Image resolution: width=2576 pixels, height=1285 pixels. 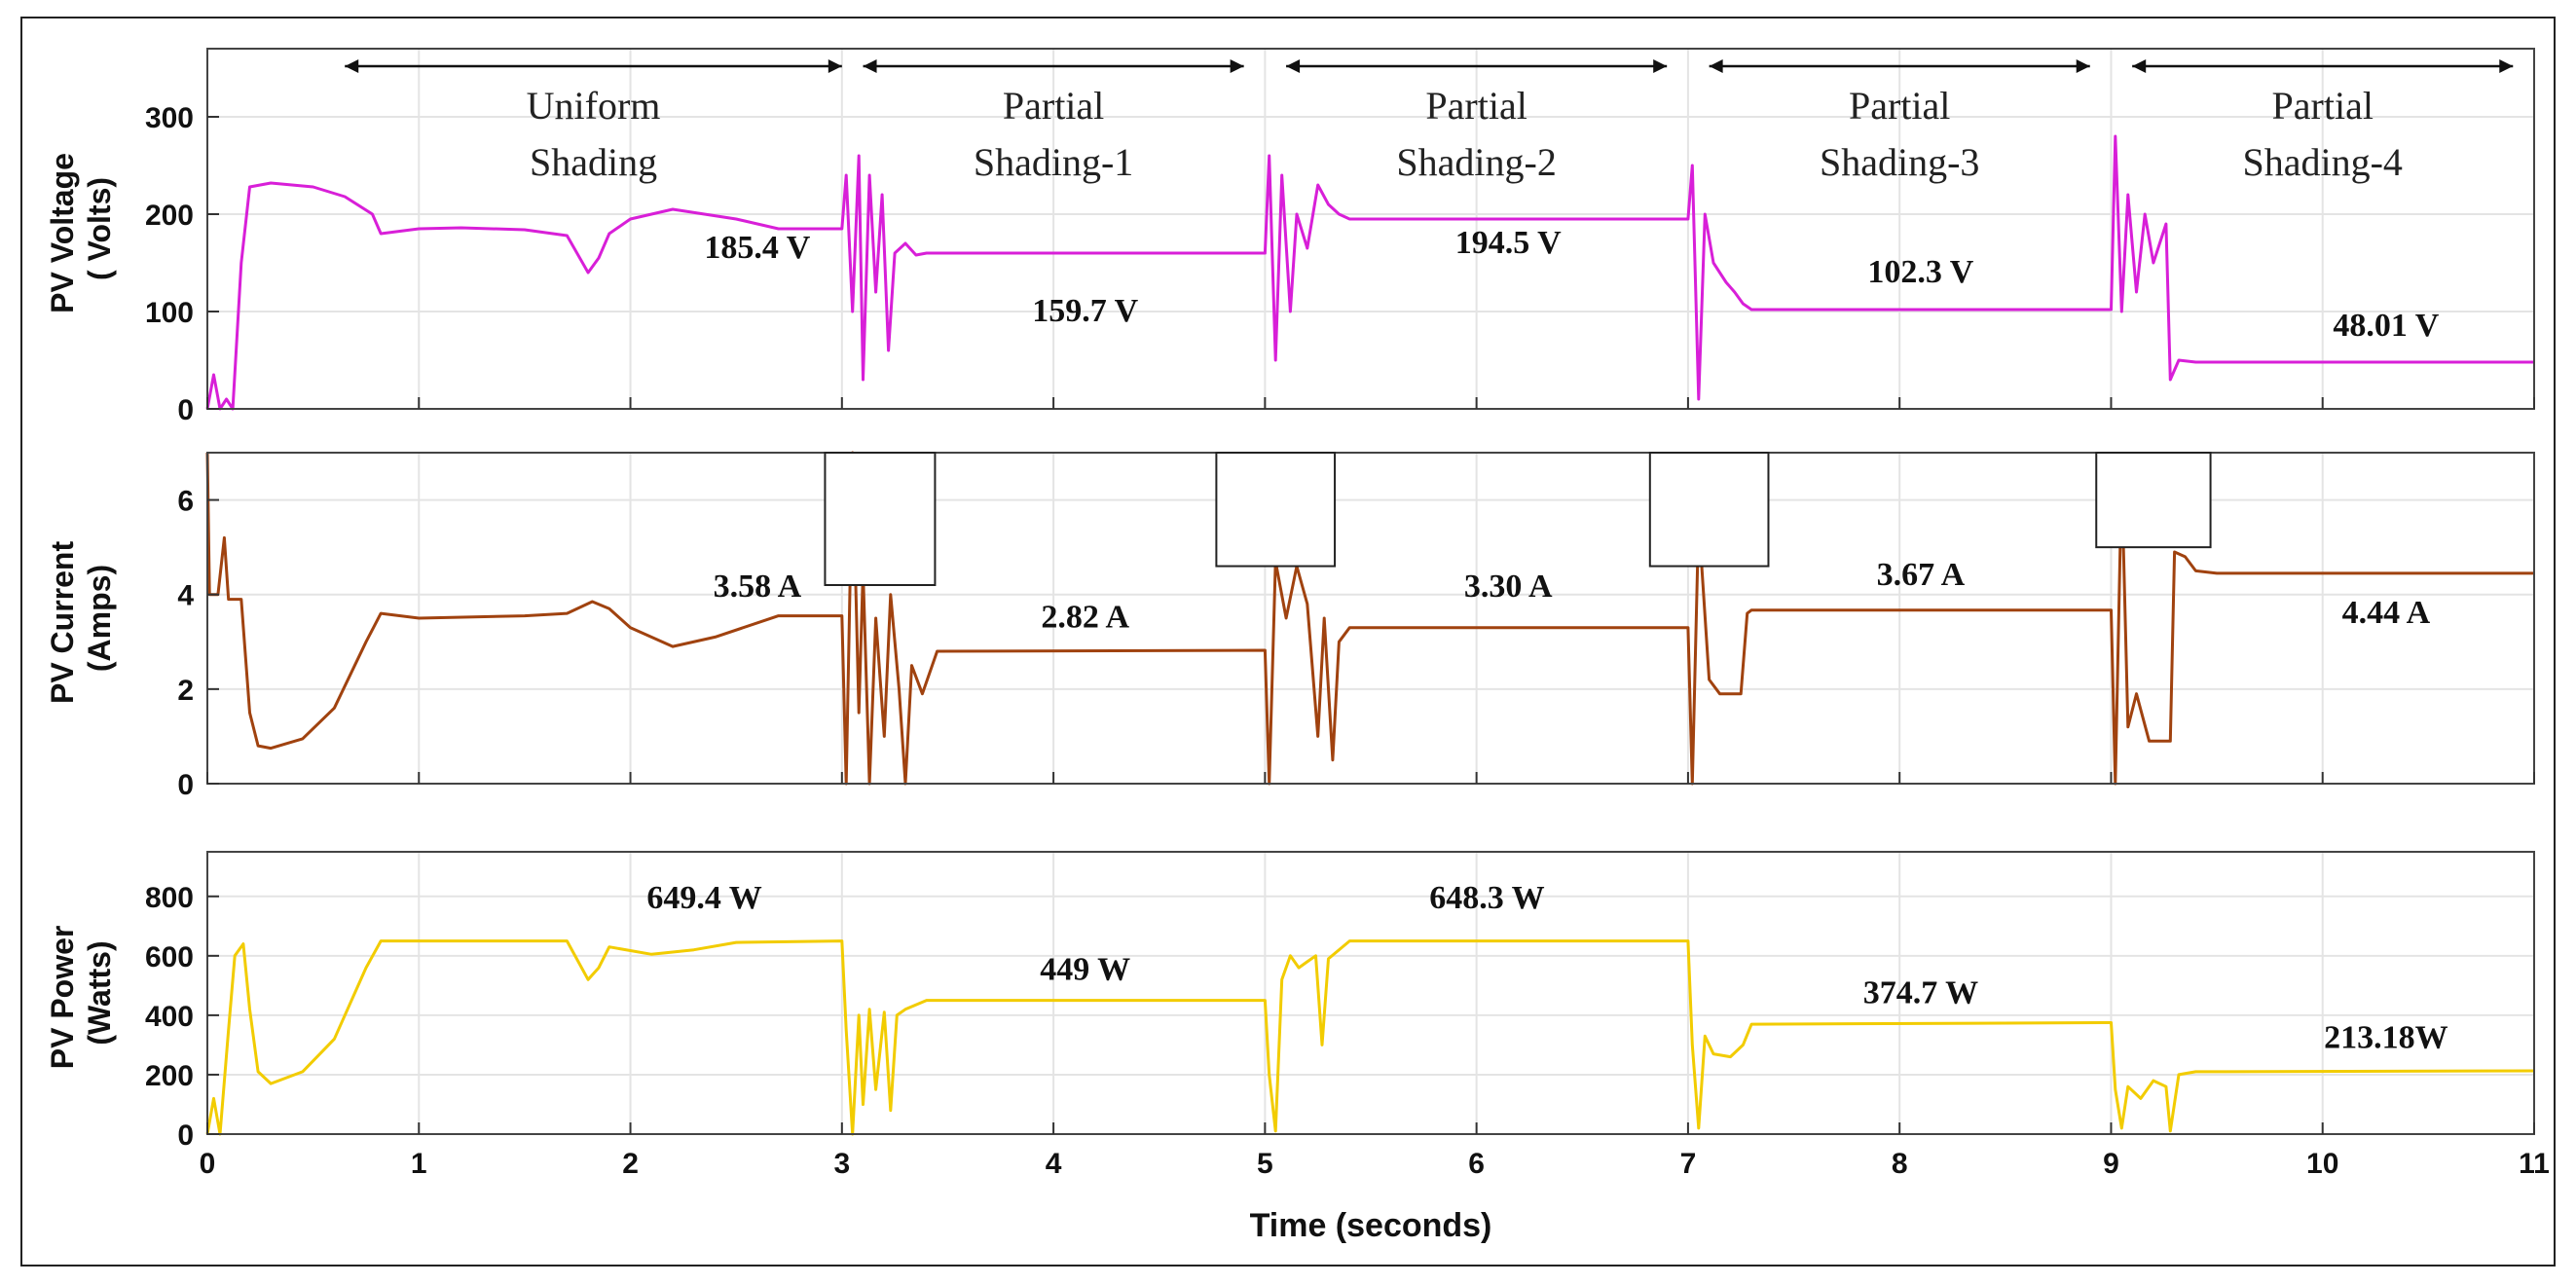 What do you see at coordinates (758, 587) in the screenshot?
I see `current-value-annotation: 3.58 A` at bounding box center [758, 587].